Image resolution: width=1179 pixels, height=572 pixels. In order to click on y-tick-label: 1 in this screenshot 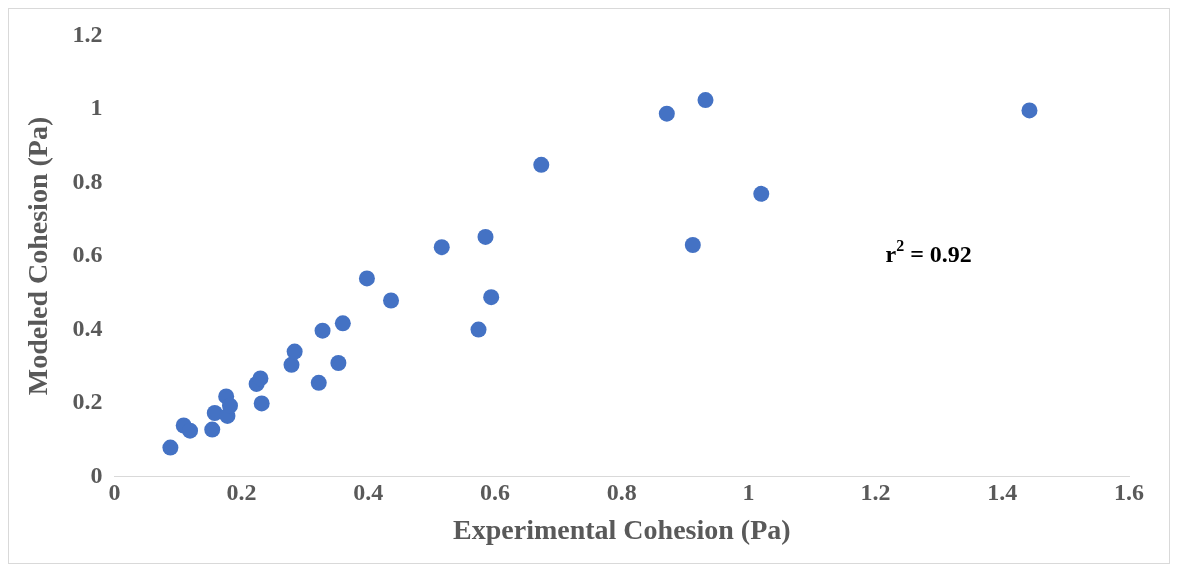, I will do `click(96, 107)`.